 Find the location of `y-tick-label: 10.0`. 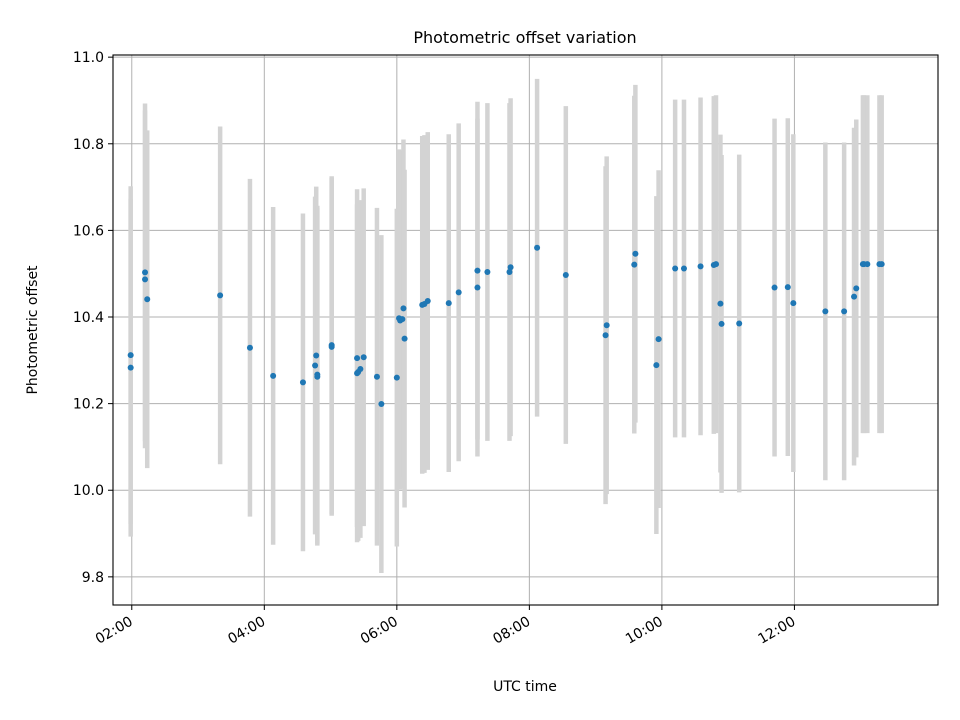

y-tick-label: 10.0 is located at coordinates (88, 491).